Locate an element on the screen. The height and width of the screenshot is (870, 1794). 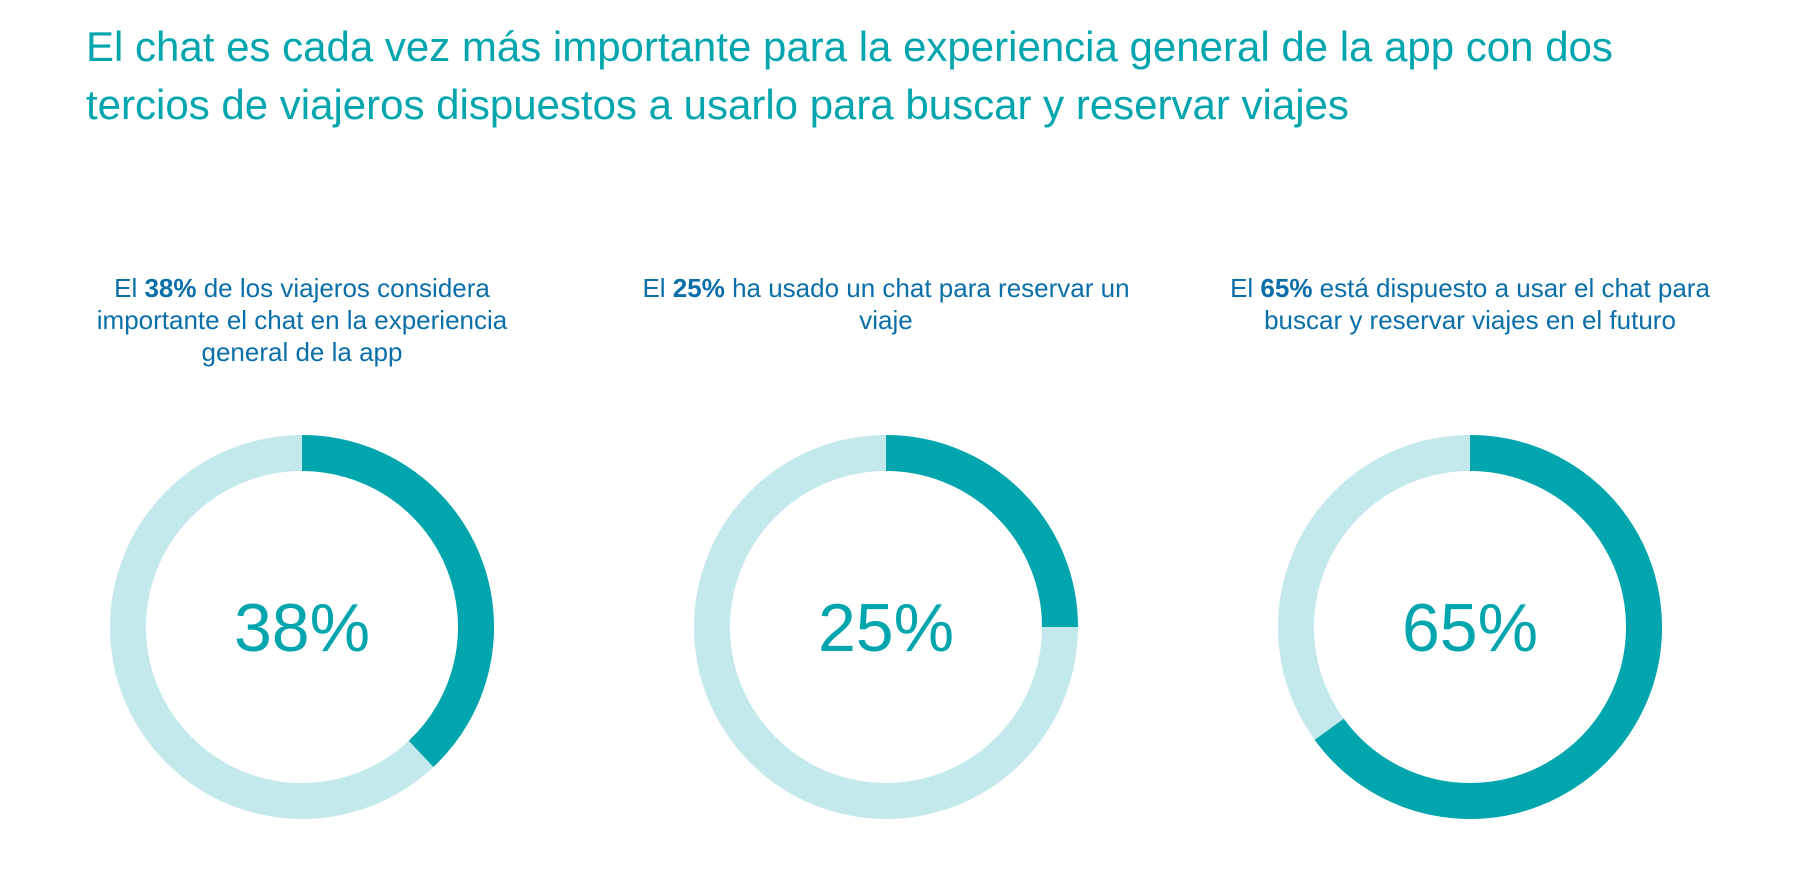
donut-chart: 38% is located at coordinates (302, 627).